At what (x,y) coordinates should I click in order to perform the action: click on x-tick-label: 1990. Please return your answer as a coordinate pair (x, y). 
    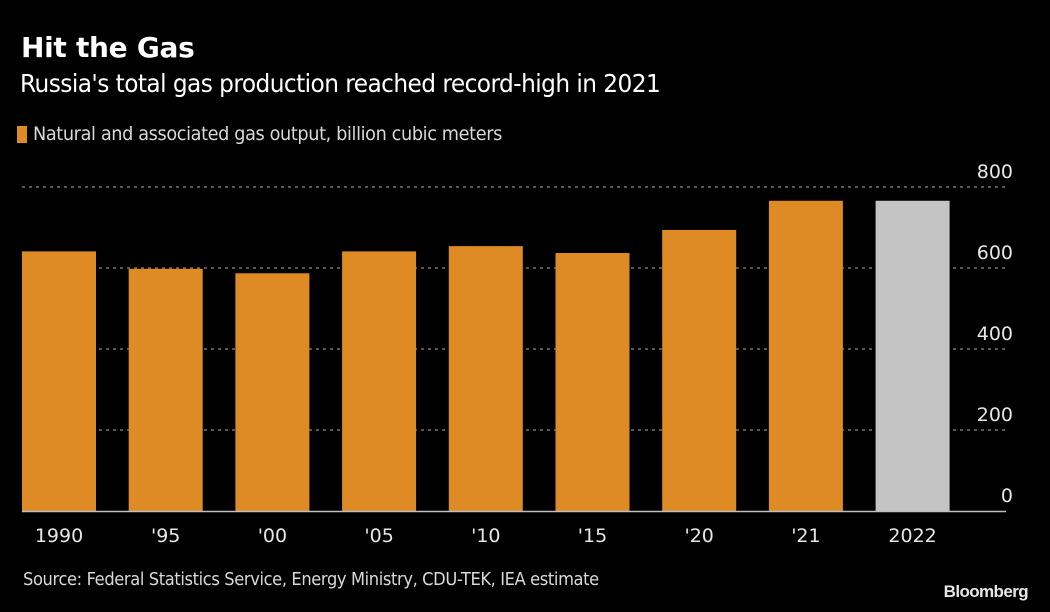
    Looking at the image, I should click on (59, 536).